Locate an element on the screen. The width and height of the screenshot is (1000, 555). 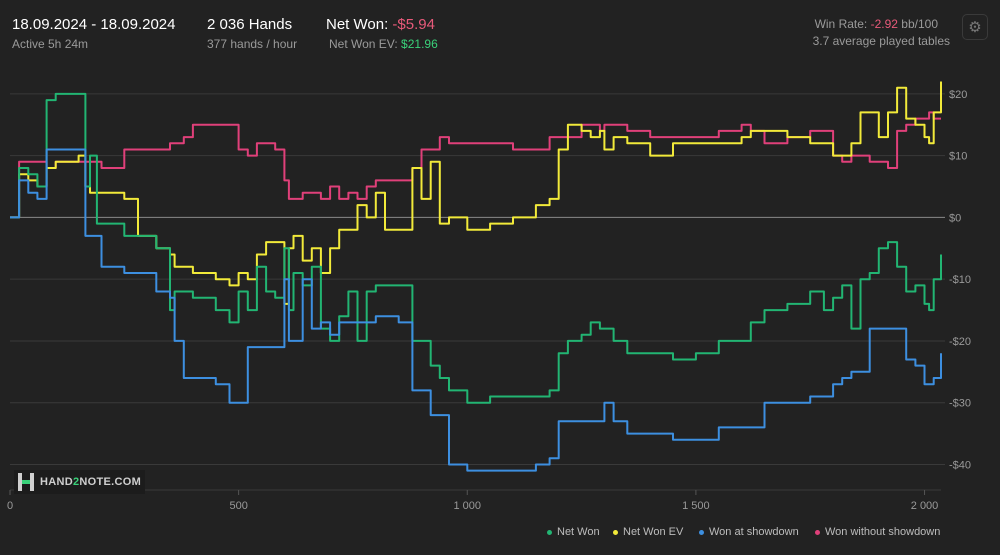
x-axis: 0 500 1 000 1 500 2 000 is located at coordinates (474, 500).